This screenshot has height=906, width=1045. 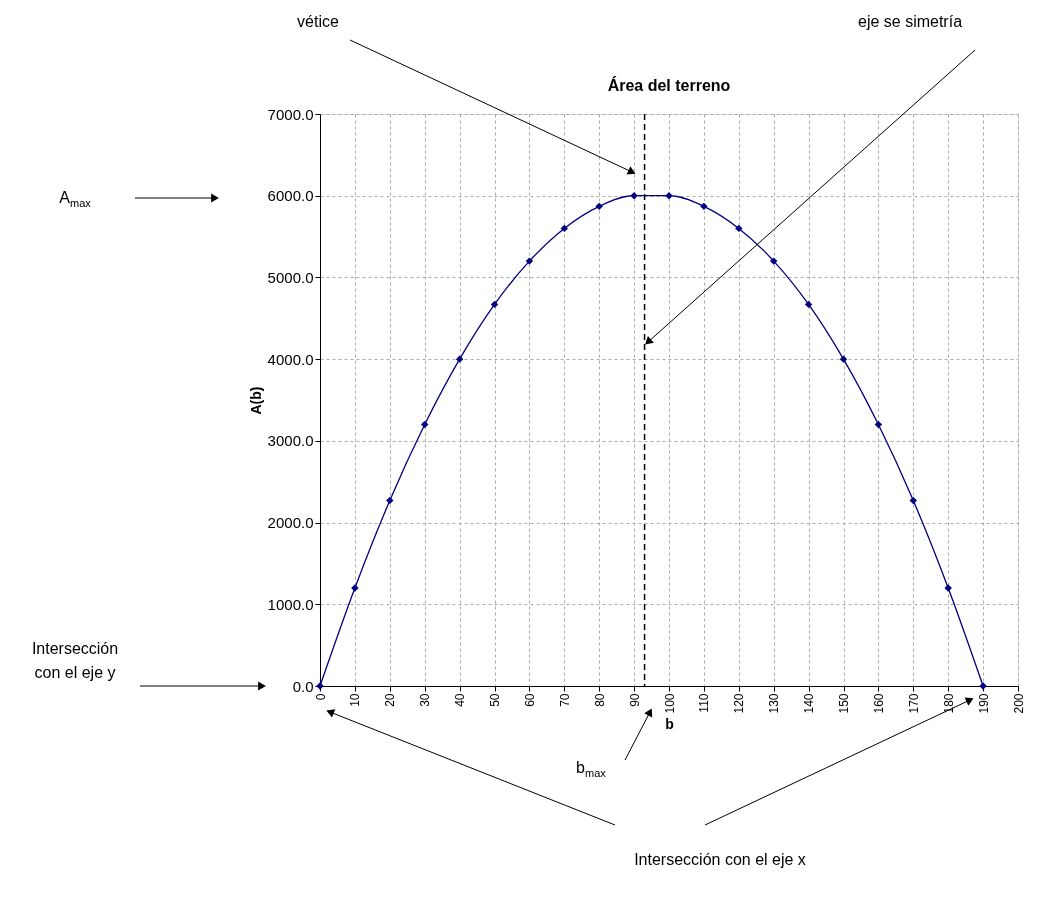 What do you see at coordinates (599, 700) in the screenshot?
I see `x-tick-label: 80` at bounding box center [599, 700].